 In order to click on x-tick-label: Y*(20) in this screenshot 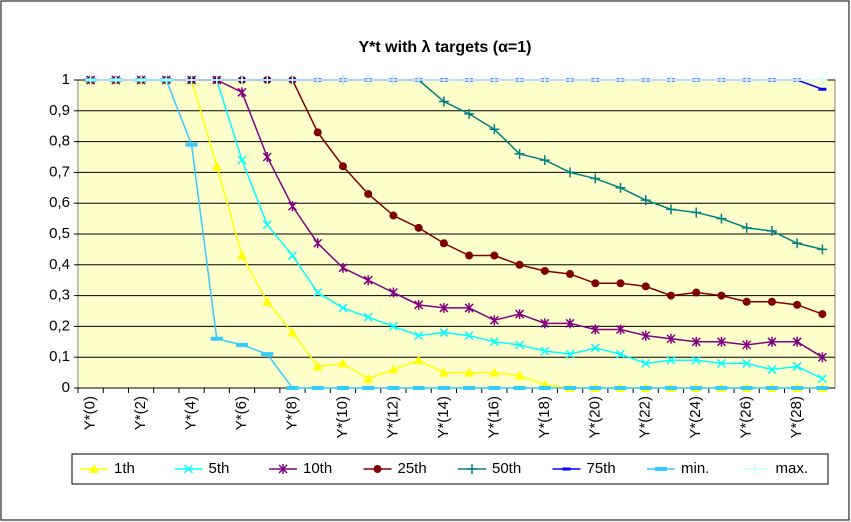, I will do `click(594, 417)`.